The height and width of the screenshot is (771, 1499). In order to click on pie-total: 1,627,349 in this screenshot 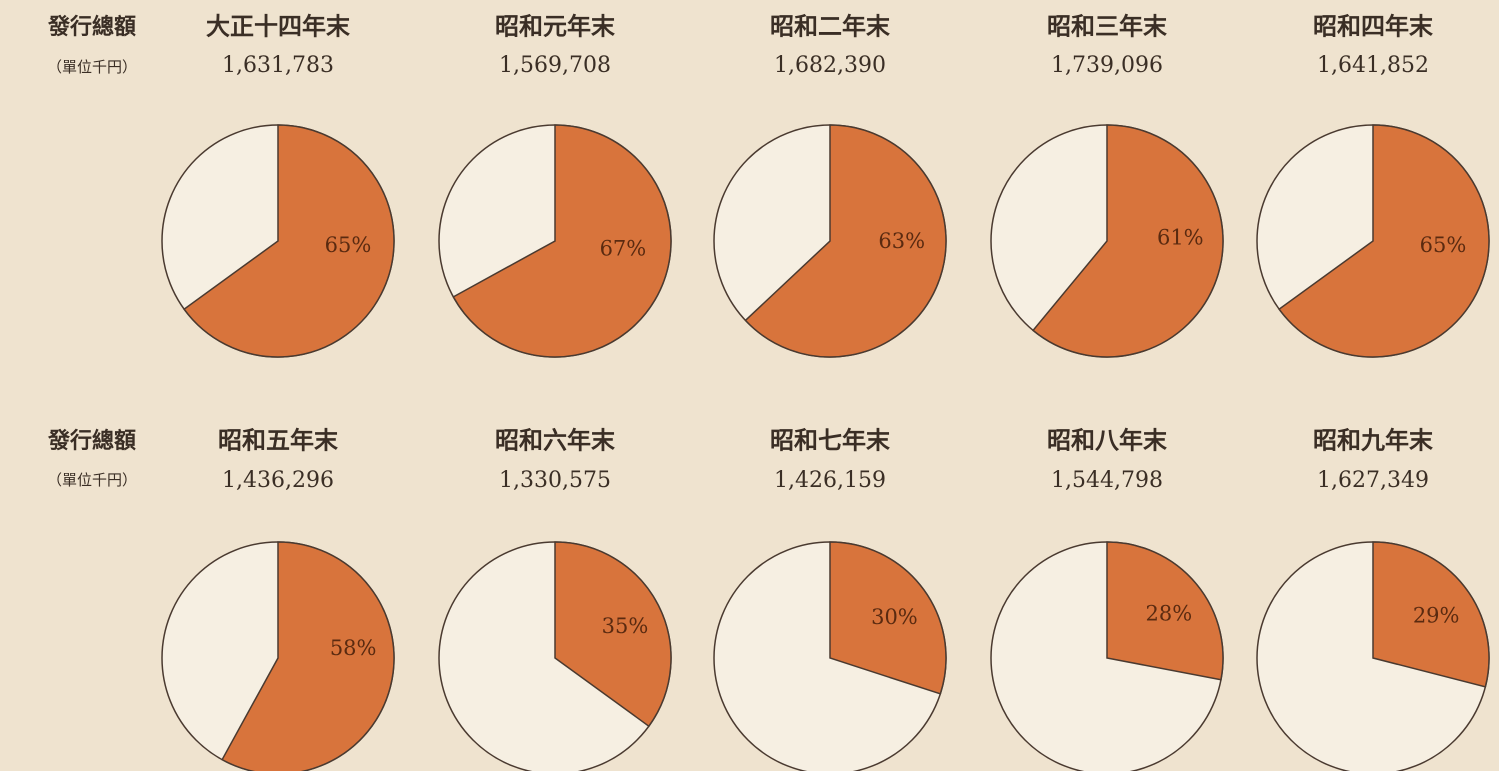, I will do `click(1373, 480)`.